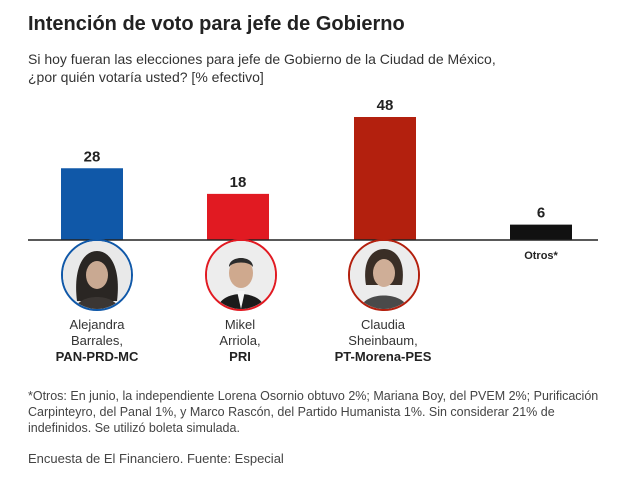 The image size is (618, 486). I want to click on bar-value-label-3: 6, so click(541, 213).